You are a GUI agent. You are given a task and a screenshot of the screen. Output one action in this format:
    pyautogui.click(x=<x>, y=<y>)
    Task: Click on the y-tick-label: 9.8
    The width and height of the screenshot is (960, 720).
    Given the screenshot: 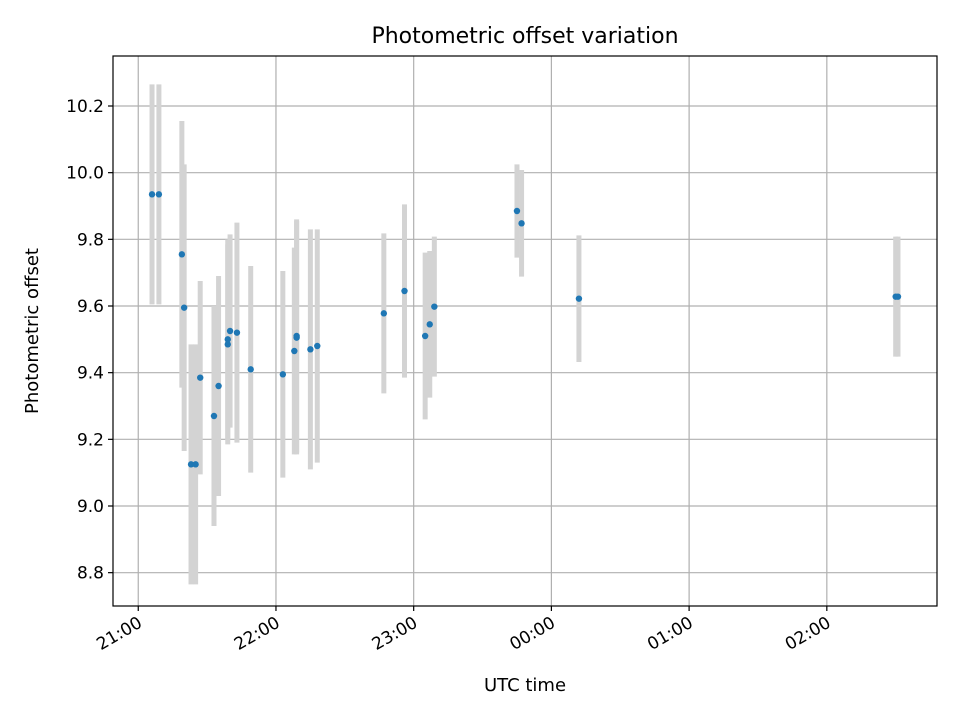 What is the action you would take?
    pyautogui.click(x=90, y=240)
    